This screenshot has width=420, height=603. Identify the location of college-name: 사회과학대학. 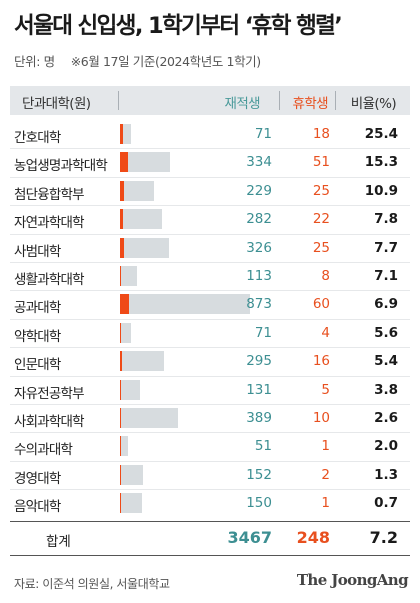
(49, 422).